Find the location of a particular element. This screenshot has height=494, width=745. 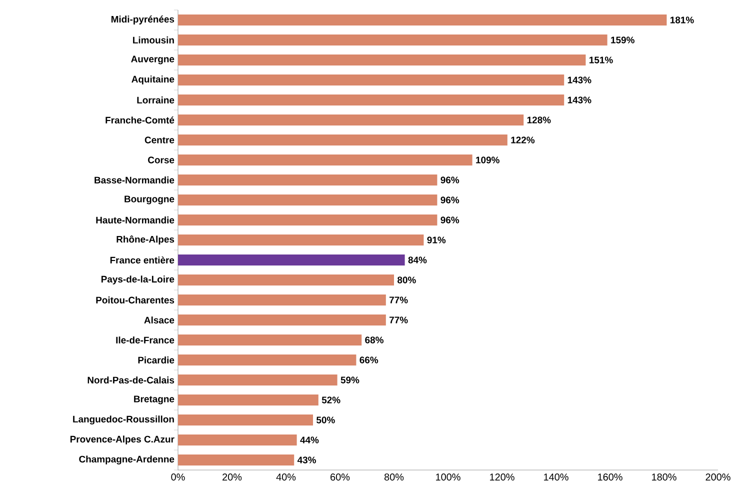

y-tick-label: Aquitaine is located at coordinates (153, 80).